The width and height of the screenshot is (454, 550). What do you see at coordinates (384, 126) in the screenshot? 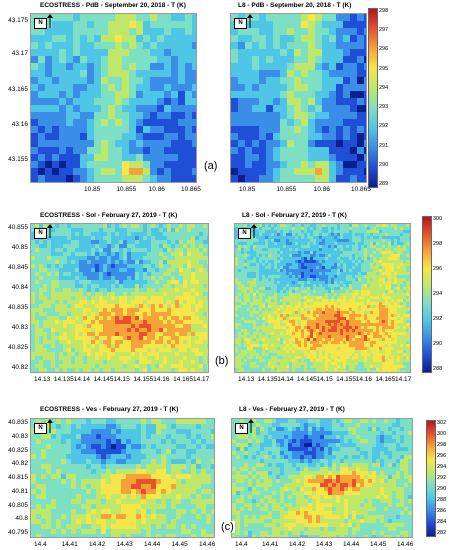
I see `colorbar-tick-label: 292` at bounding box center [384, 126].